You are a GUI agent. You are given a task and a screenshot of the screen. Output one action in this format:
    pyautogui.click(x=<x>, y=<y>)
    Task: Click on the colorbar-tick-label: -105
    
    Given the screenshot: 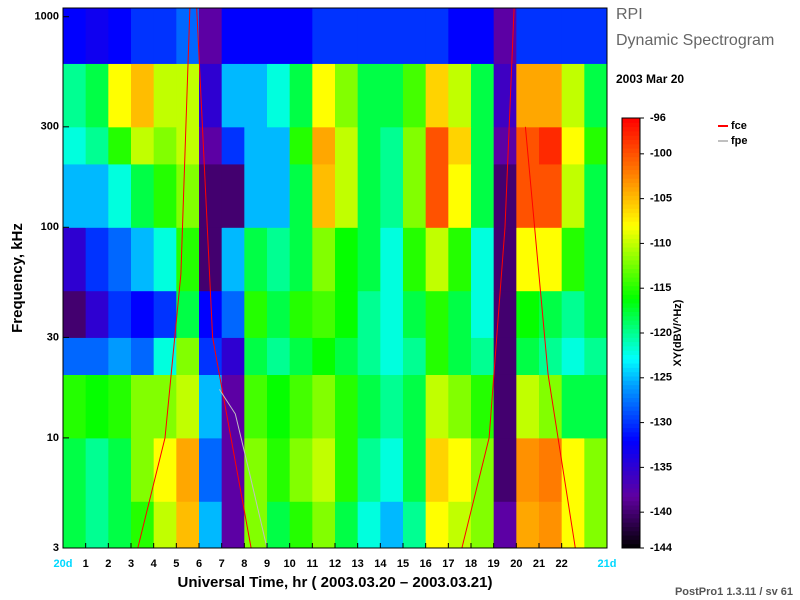 What is the action you would take?
    pyautogui.click(x=661, y=199)
    